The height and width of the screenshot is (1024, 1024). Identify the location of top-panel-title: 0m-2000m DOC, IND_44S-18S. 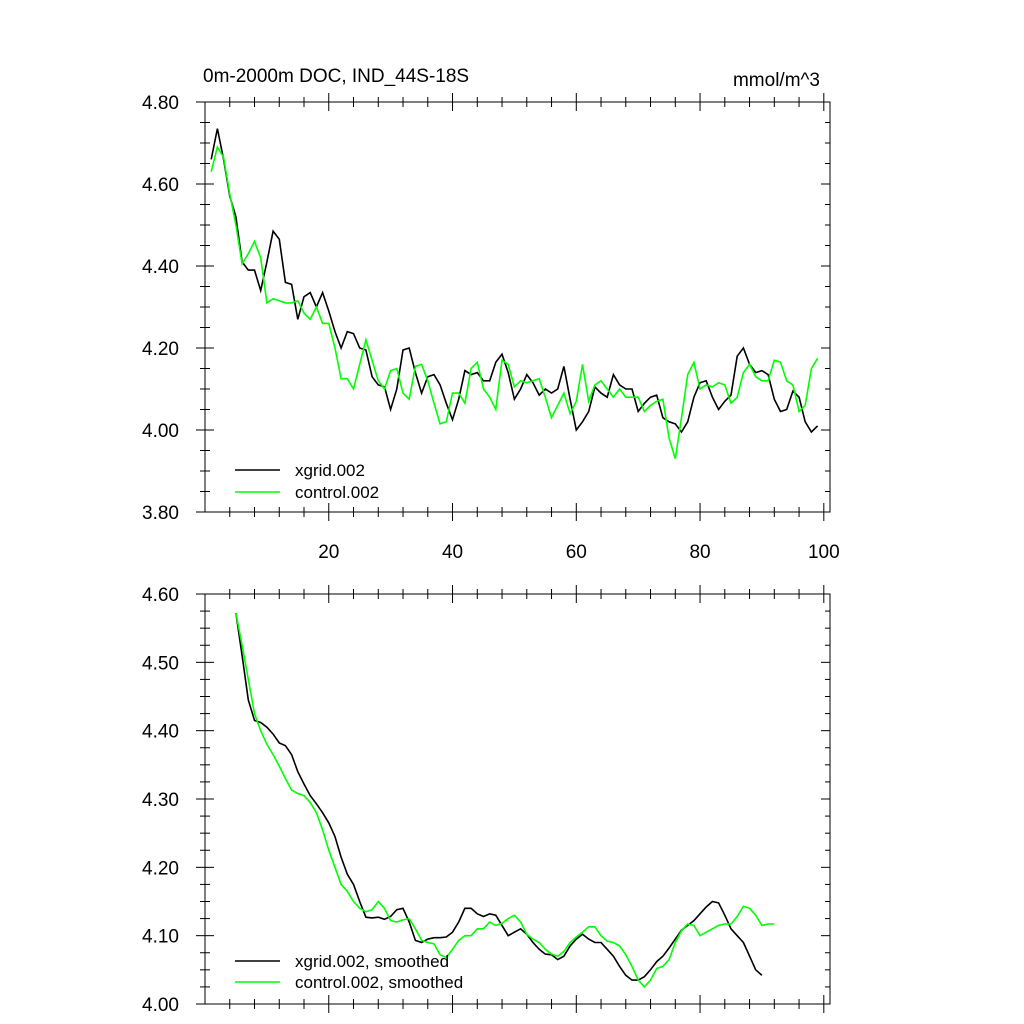
(336, 76).